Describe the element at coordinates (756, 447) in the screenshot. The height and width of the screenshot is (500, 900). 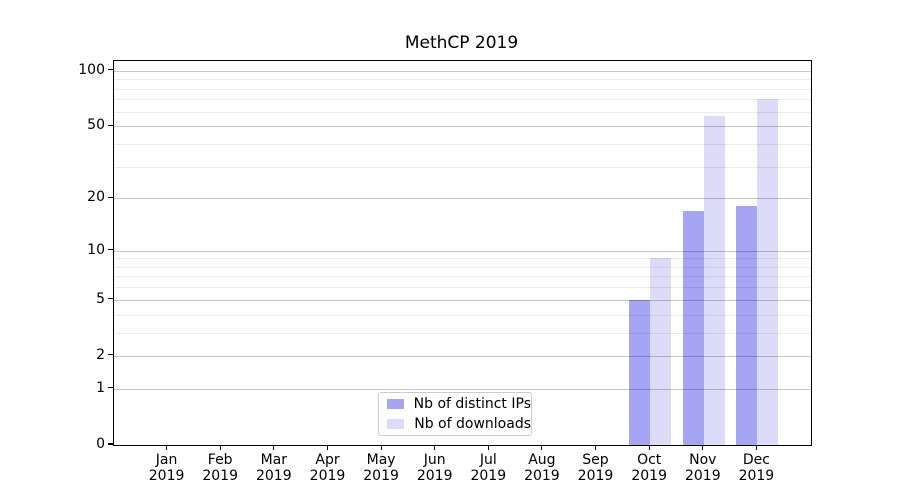
I see `x-tick-mark-dec` at that location.